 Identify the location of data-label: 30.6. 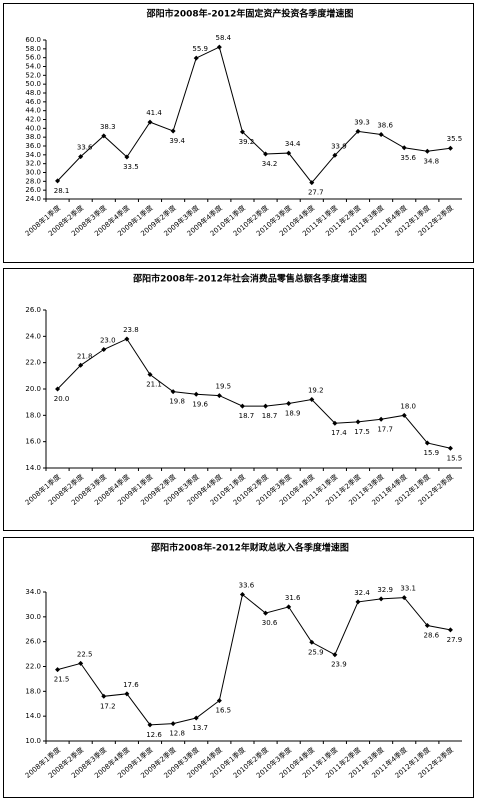
(270, 623).